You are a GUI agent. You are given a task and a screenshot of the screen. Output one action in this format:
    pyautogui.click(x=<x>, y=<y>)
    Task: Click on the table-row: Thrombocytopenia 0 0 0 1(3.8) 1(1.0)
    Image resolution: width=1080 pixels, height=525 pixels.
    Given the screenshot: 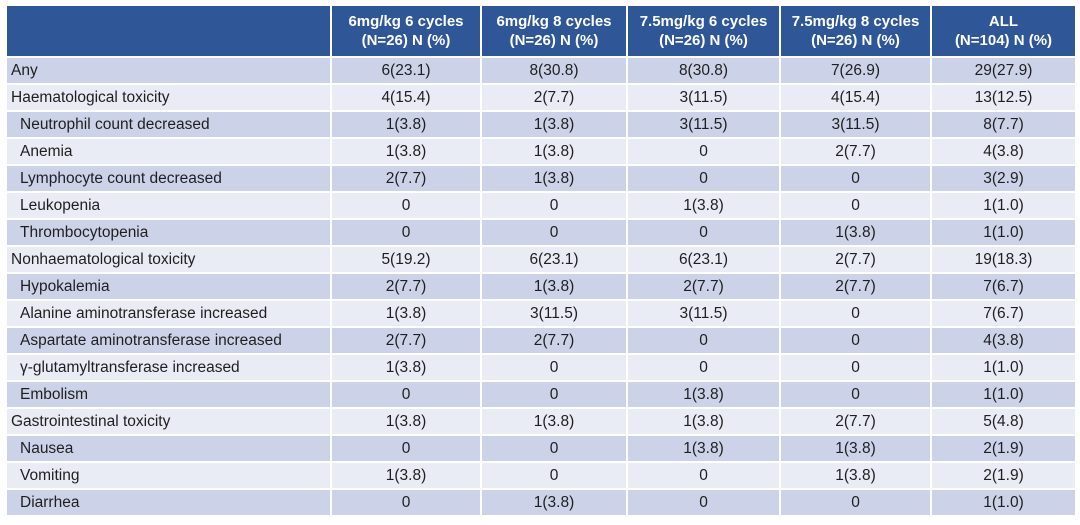 What is the action you would take?
    pyautogui.click(x=541, y=232)
    